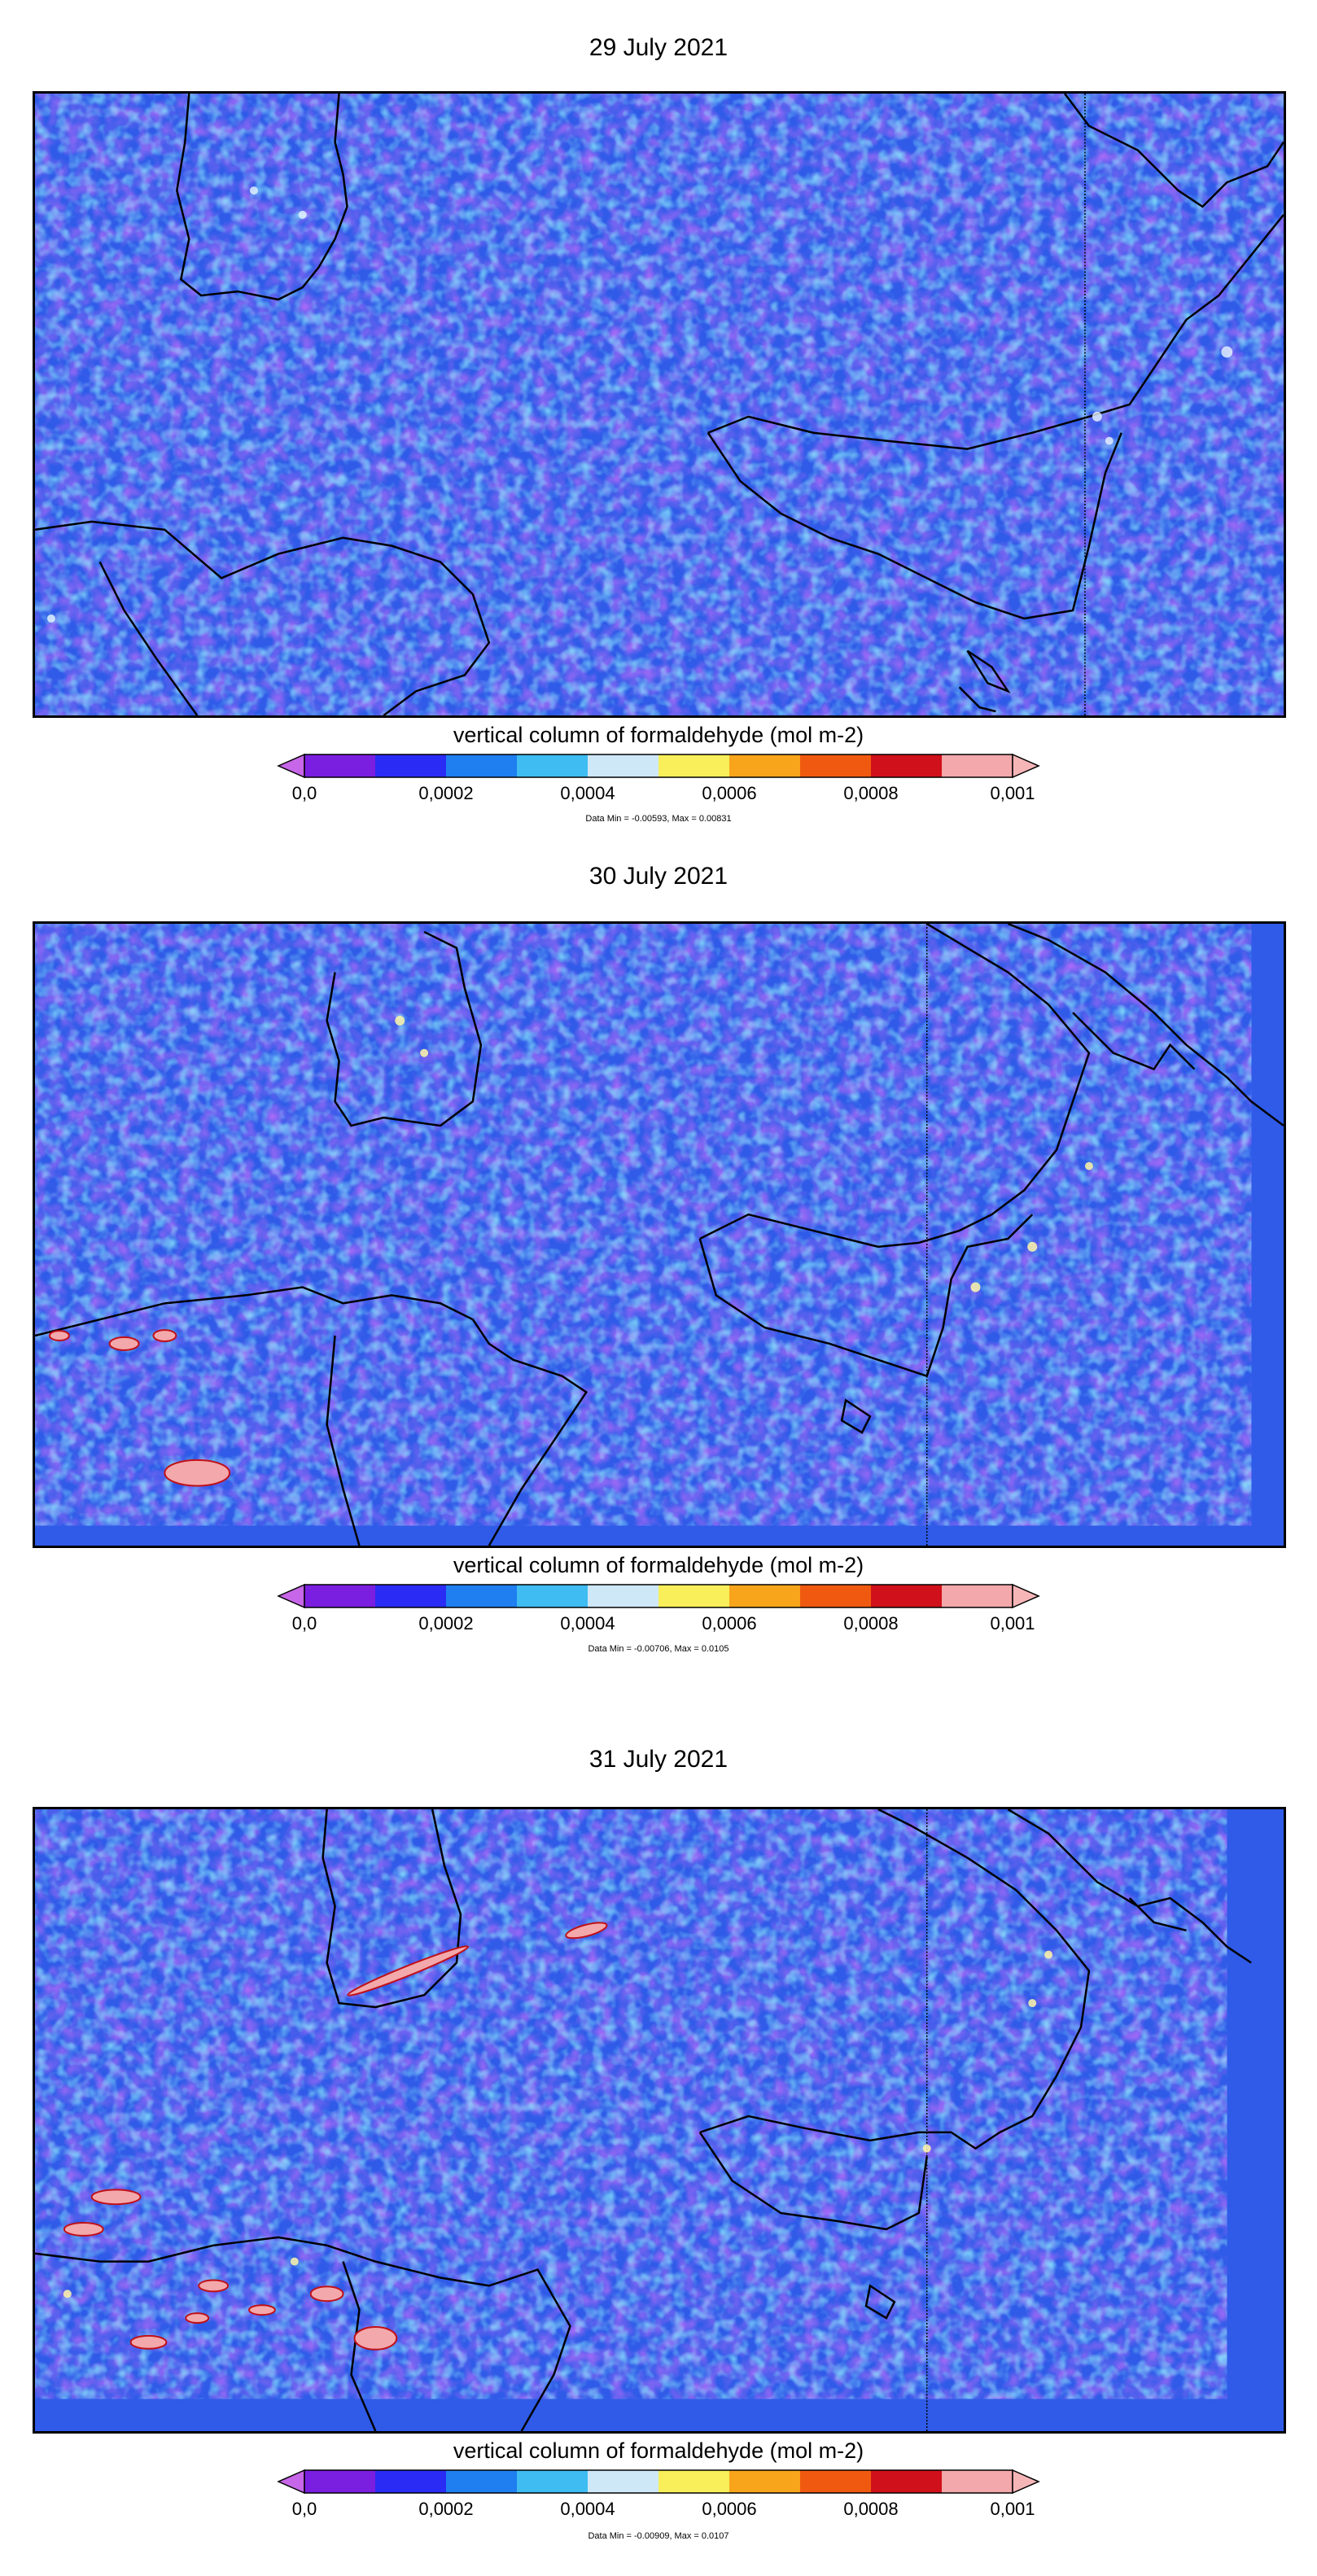 This screenshot has width=1317, height=2576. Describe the element at coordinates (658, 2536) in the screenshot. I see `data-min-max: Data Min = -0.00909, Max = 0.0107` at that location.